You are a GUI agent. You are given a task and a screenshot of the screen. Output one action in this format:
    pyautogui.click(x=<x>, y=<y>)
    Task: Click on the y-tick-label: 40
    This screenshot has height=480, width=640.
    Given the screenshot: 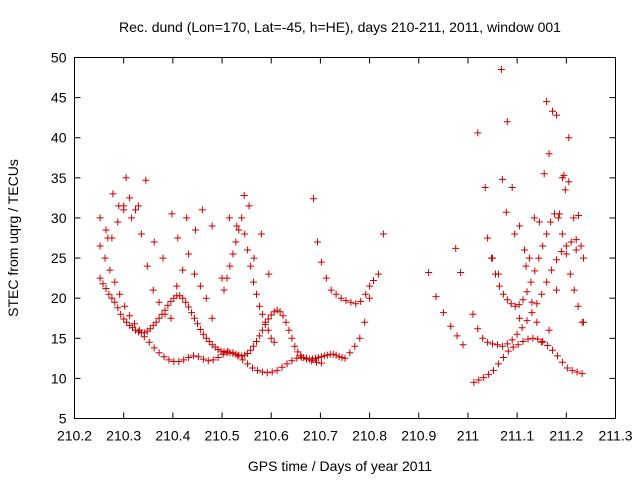 What is the action you would take?
    pyautogui.click(x=59, y=138)
    